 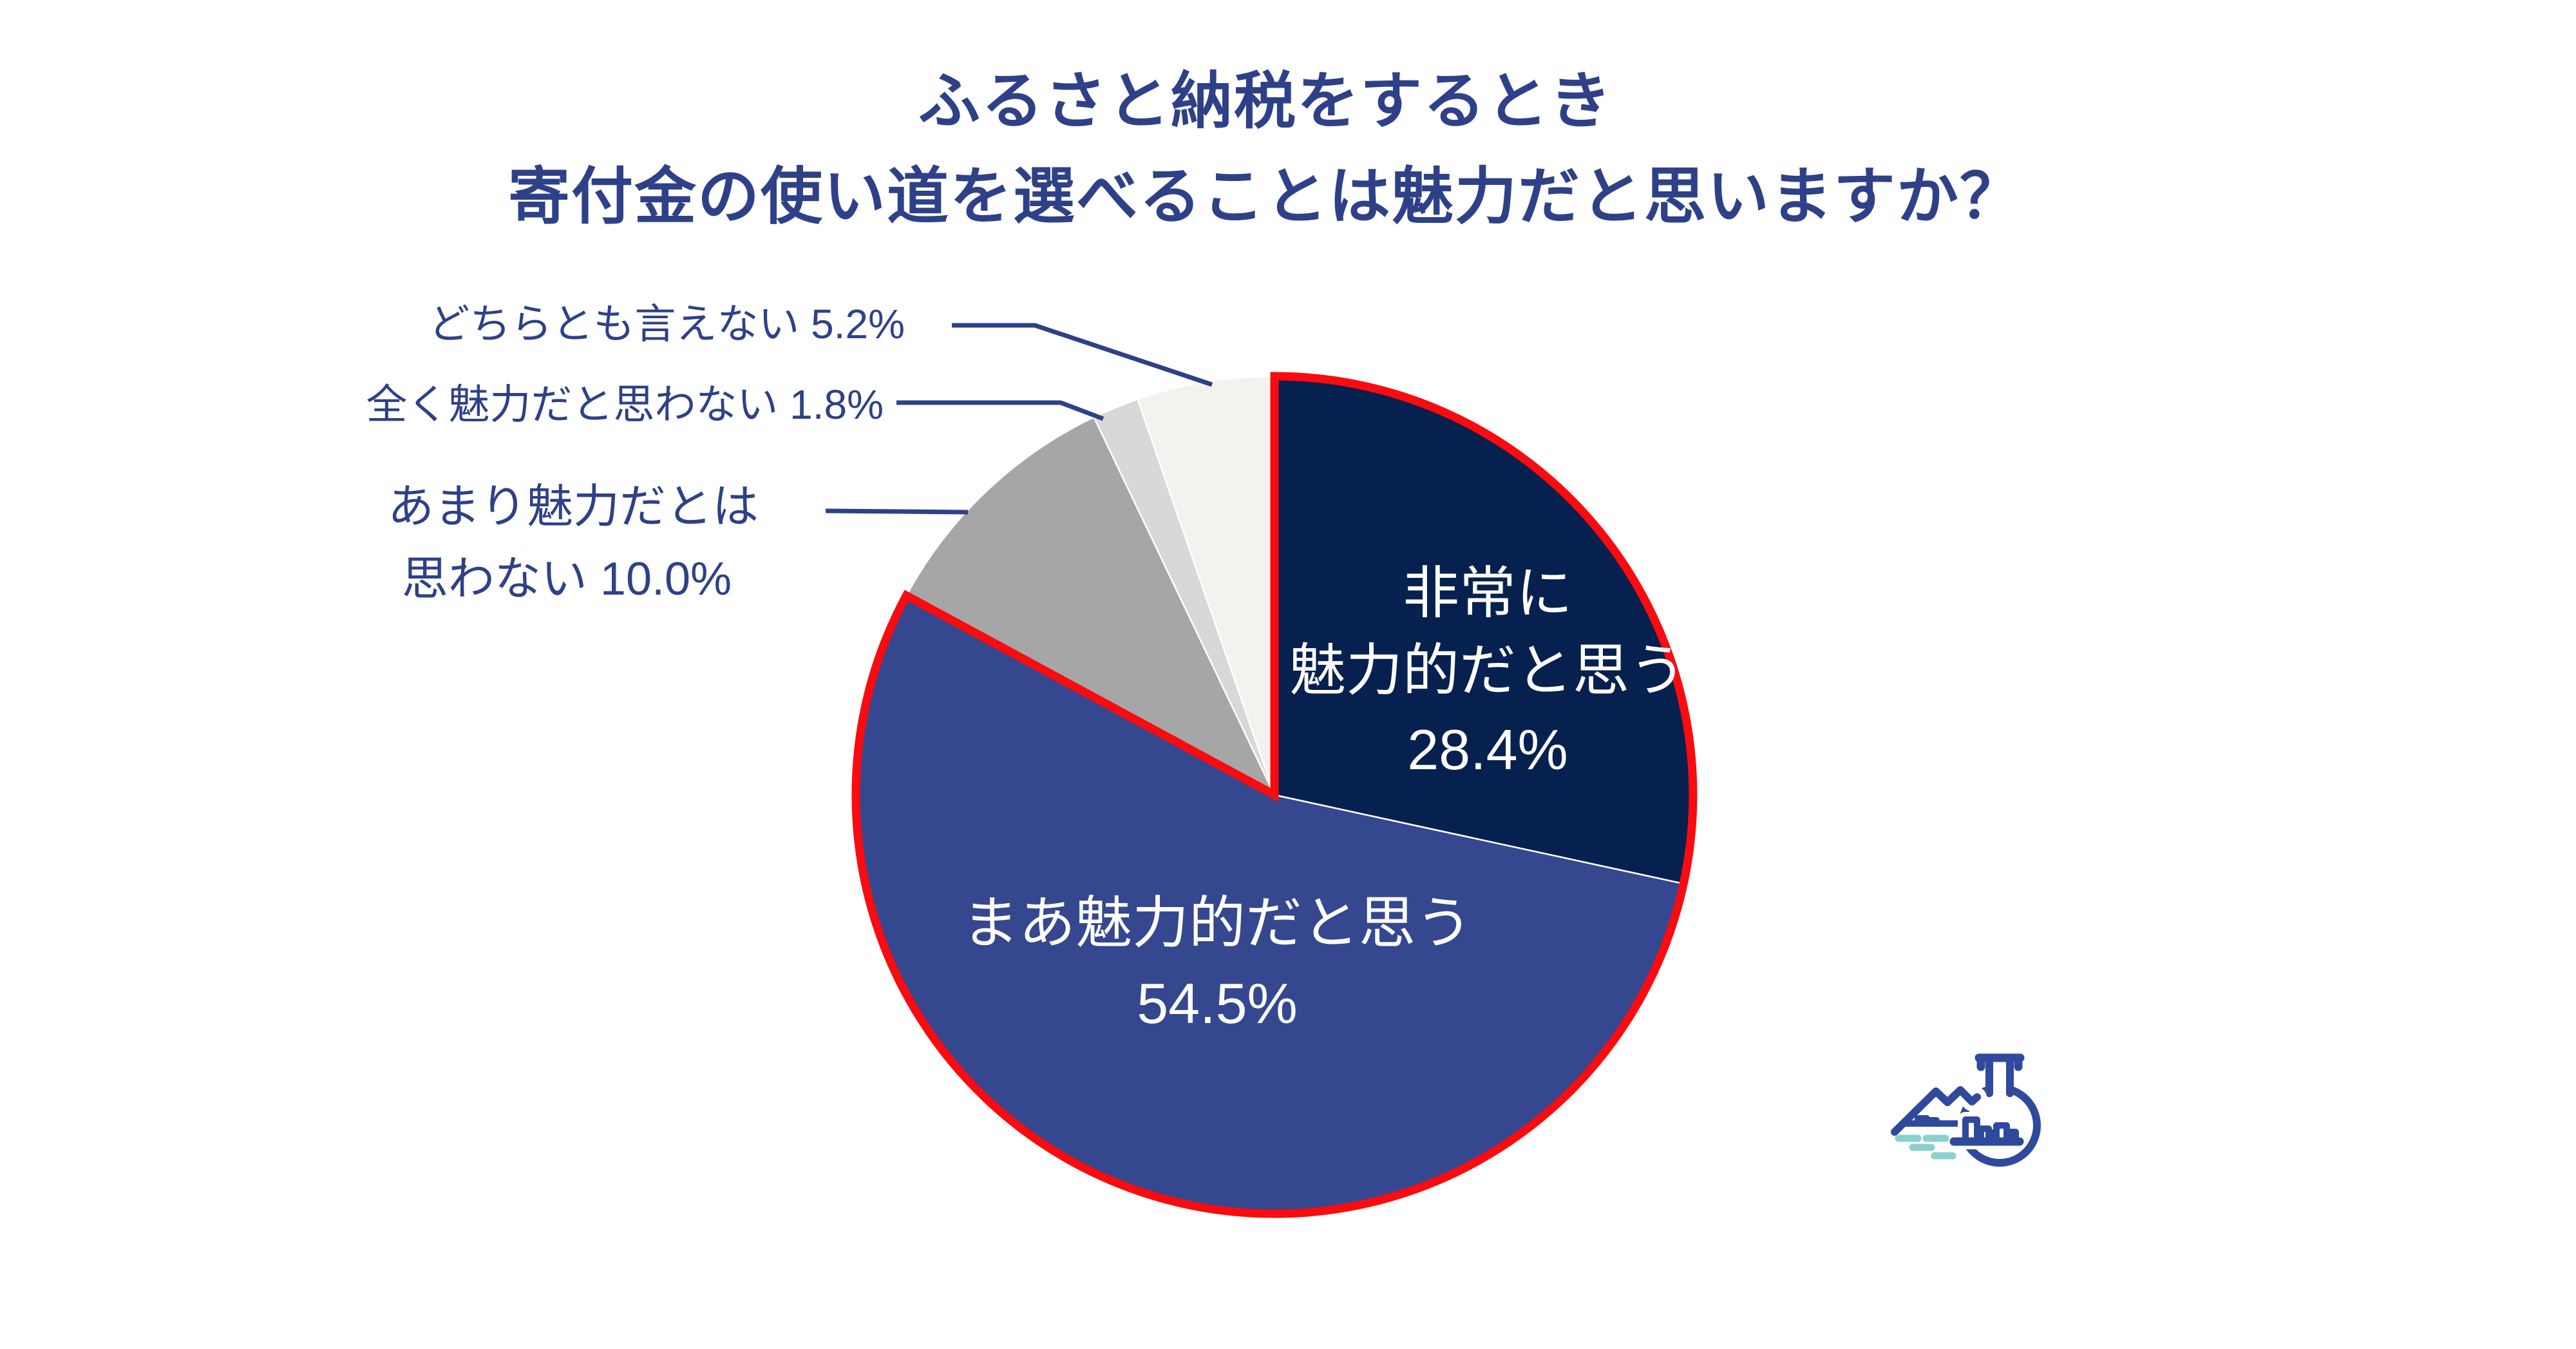 I want to click on chart-title: ふるさと納税をするとき 寄付金の使い道を選べることは魅力だと思いますか？, so click(x=1265, y=149).